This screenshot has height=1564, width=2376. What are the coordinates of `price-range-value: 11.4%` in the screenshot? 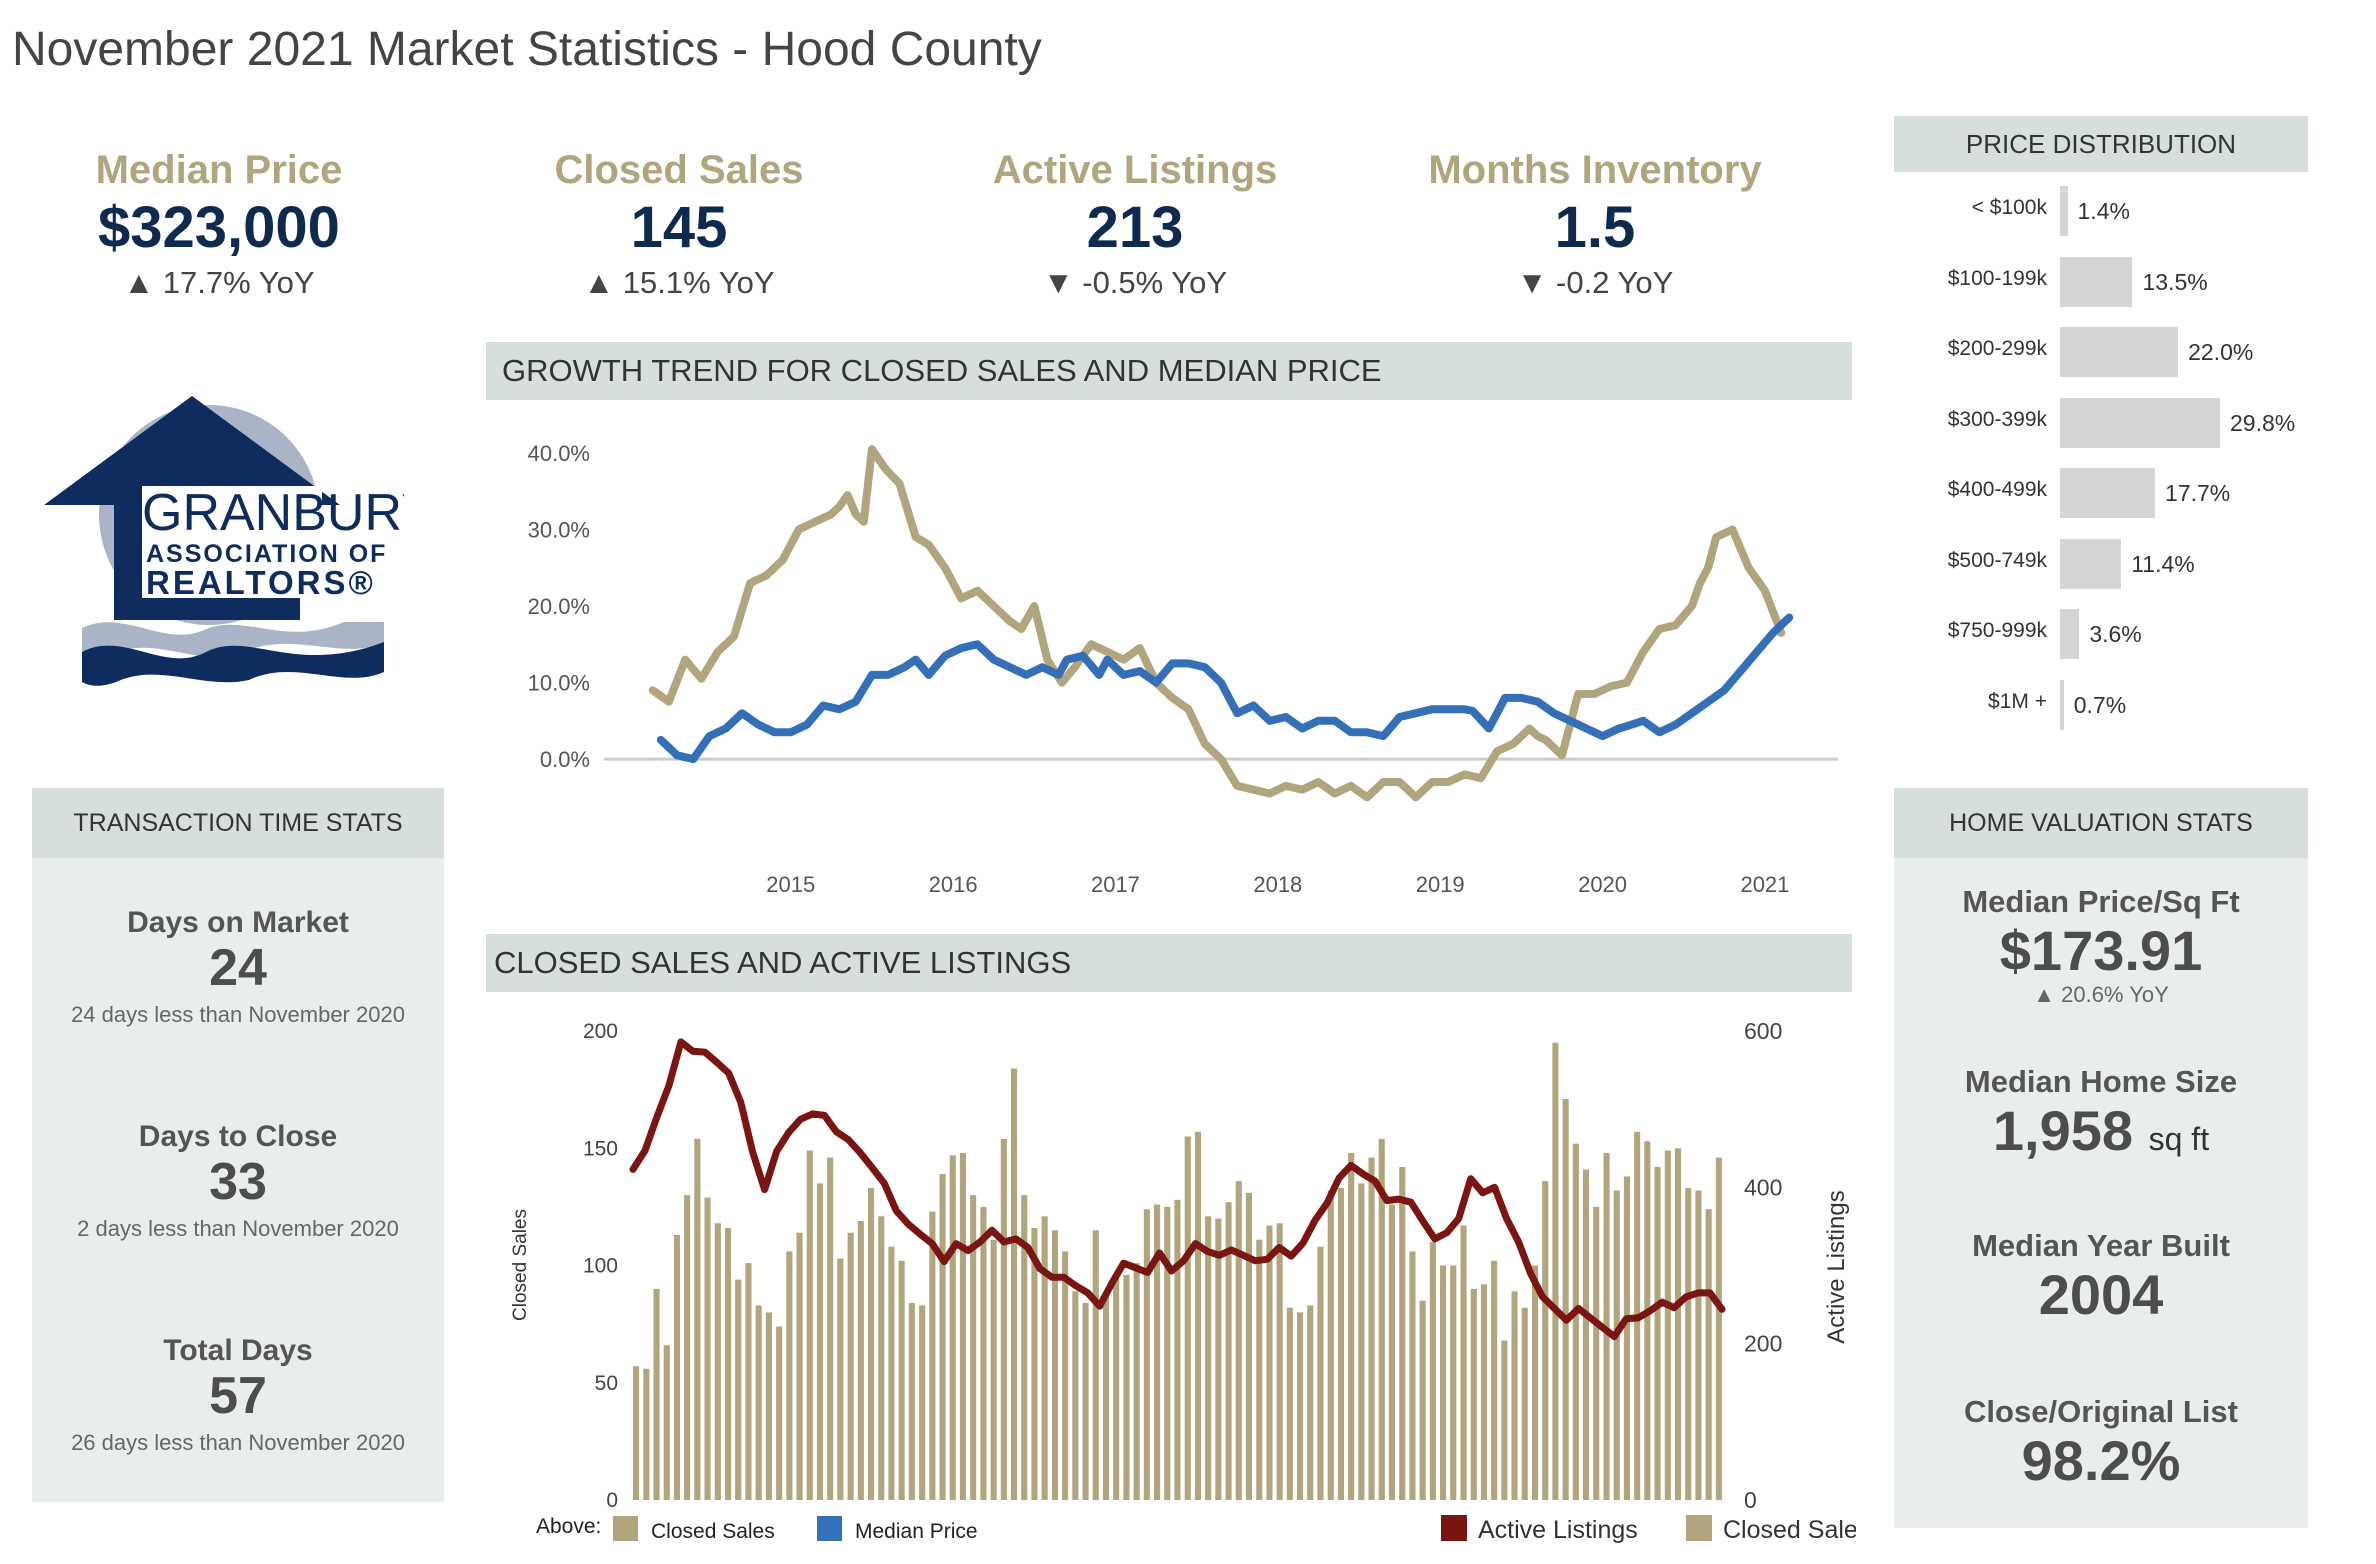 It's located at (2163, 563).